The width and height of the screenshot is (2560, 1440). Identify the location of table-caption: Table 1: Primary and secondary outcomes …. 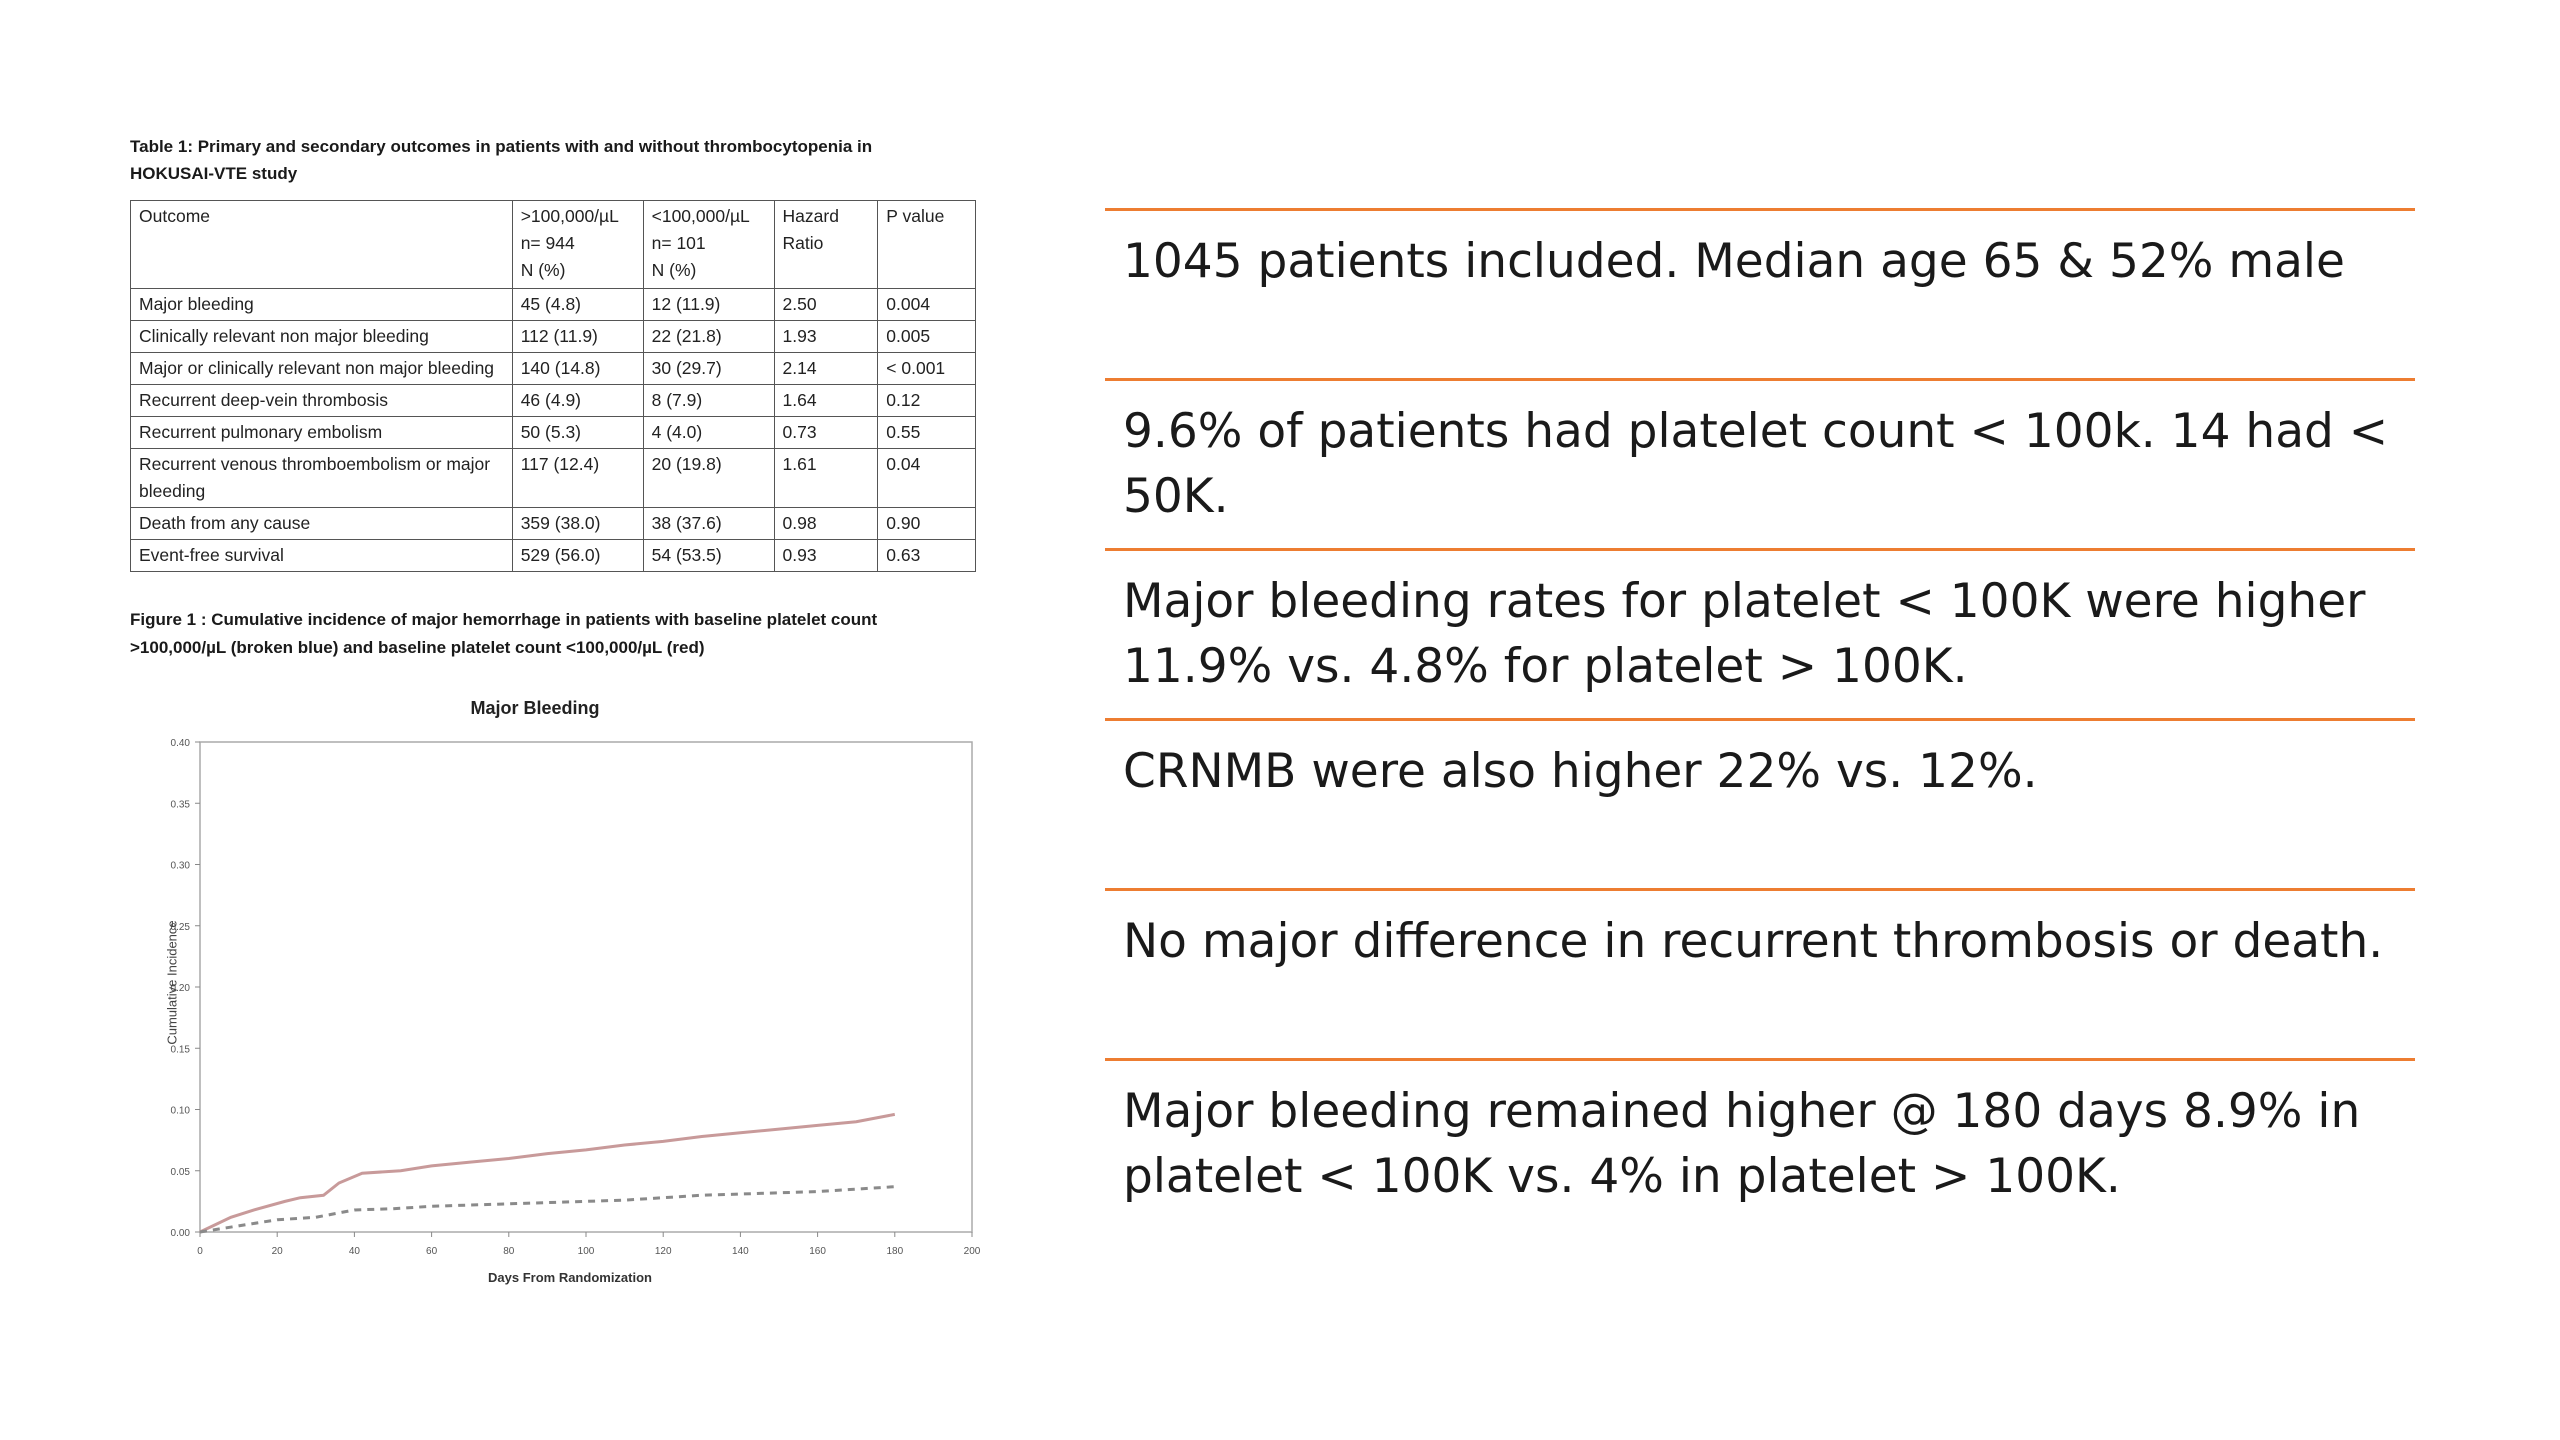
(501, 160).